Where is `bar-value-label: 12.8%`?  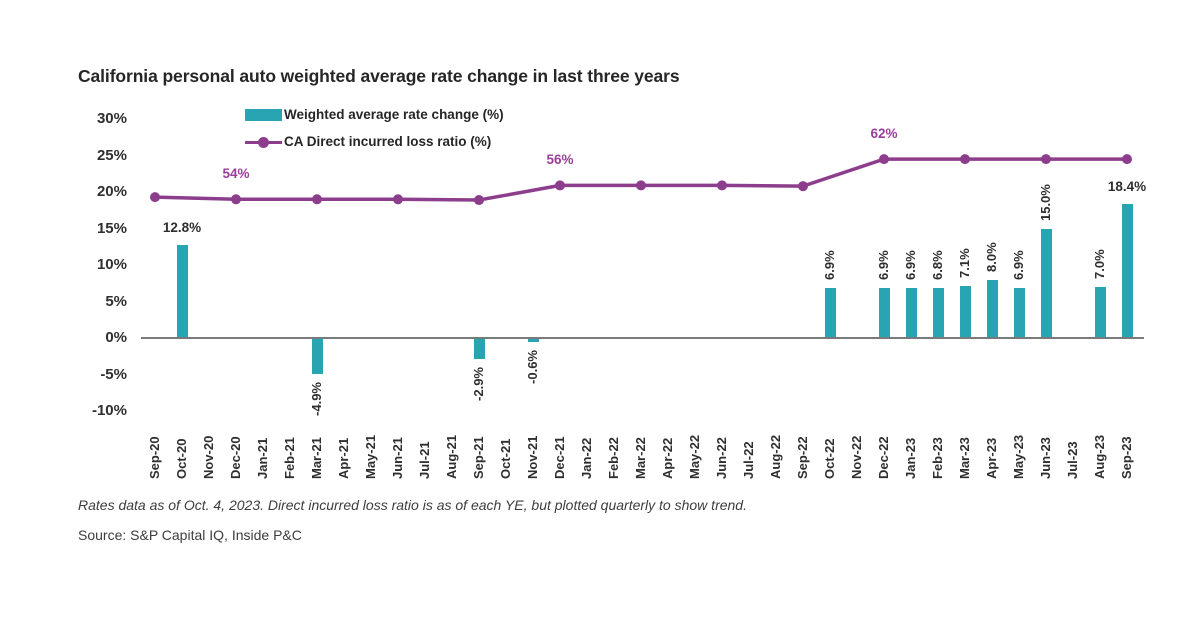
bar-value-label: 12.8% is located at coordinates (182, 227).